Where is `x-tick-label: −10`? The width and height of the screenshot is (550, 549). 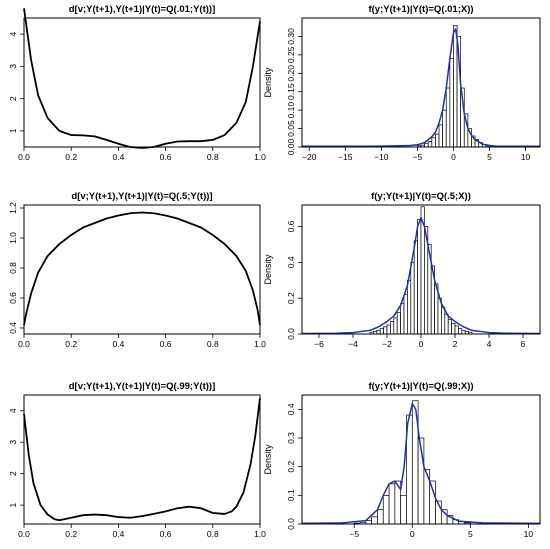
x-tick-label: −10 is located at coordinates (381, 157).